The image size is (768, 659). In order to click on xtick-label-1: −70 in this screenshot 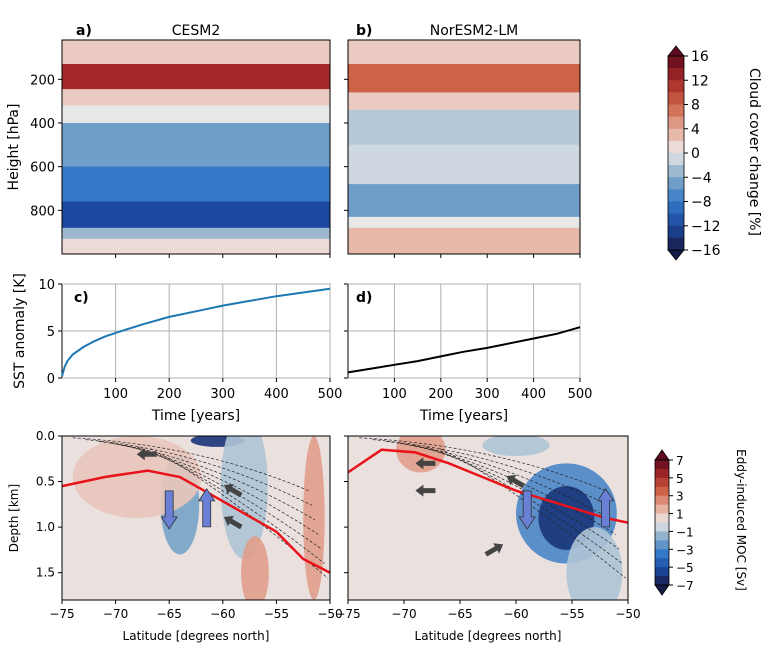, I will do `click(115, 614)`.